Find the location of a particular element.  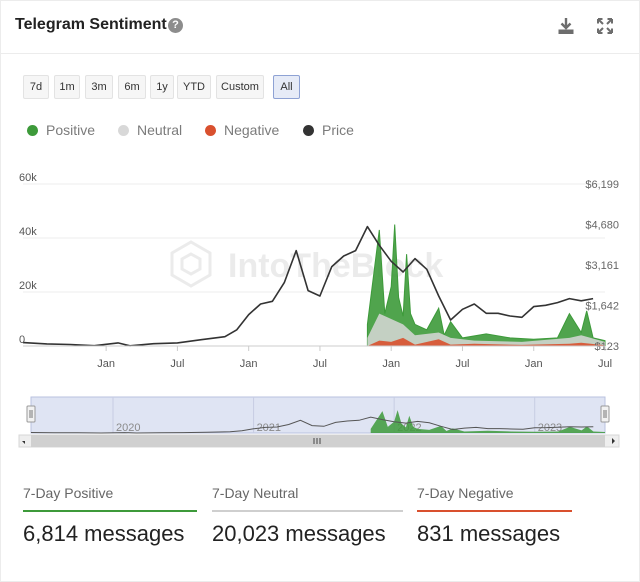

right-axis-tick-label: $123 is located at coordinates (607, 347).